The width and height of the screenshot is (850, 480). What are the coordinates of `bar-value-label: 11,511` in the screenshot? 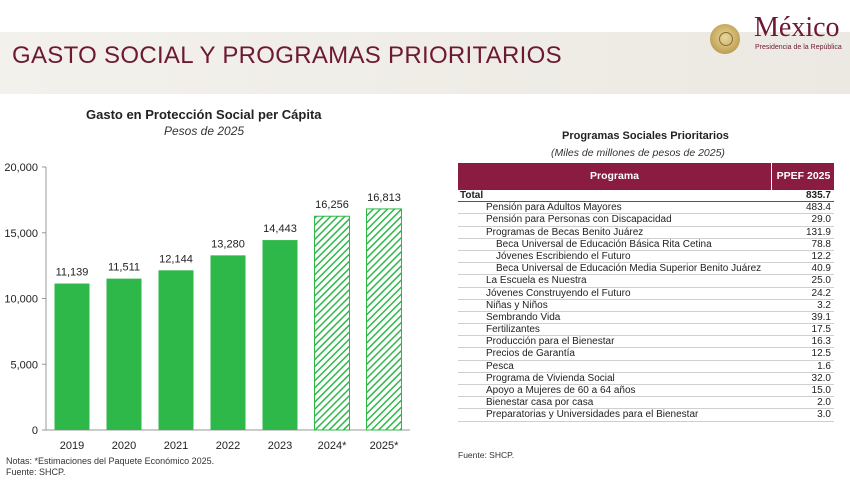 It's located at (124, 268).